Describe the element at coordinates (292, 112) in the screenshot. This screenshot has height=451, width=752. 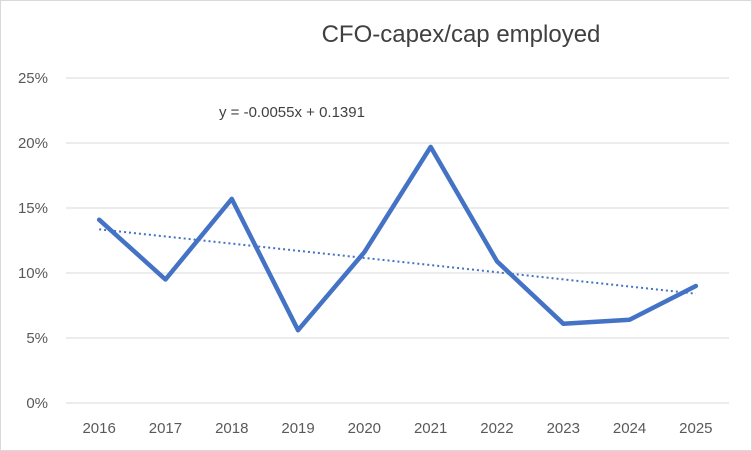
I see `trendline-equation: y = -0.0055x + 0.1391` at that location.